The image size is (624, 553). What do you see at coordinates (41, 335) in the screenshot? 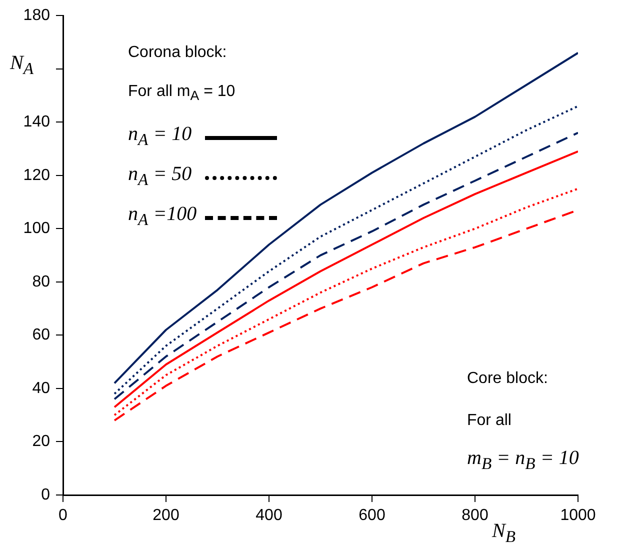
I see `y-tick-label: 60` at bounding box center [41, 335].